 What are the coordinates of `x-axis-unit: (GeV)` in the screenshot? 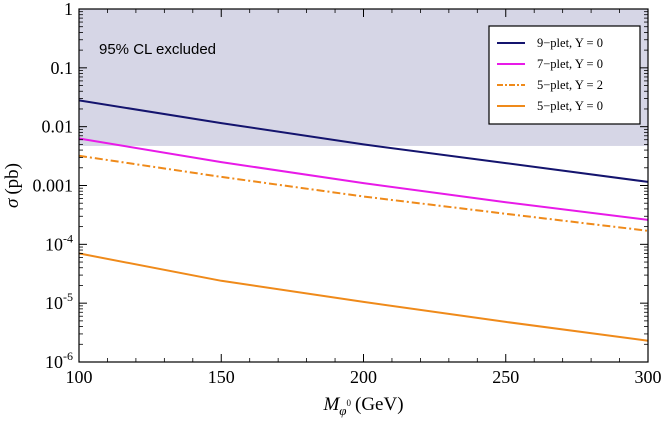 It's located at (379, 404).